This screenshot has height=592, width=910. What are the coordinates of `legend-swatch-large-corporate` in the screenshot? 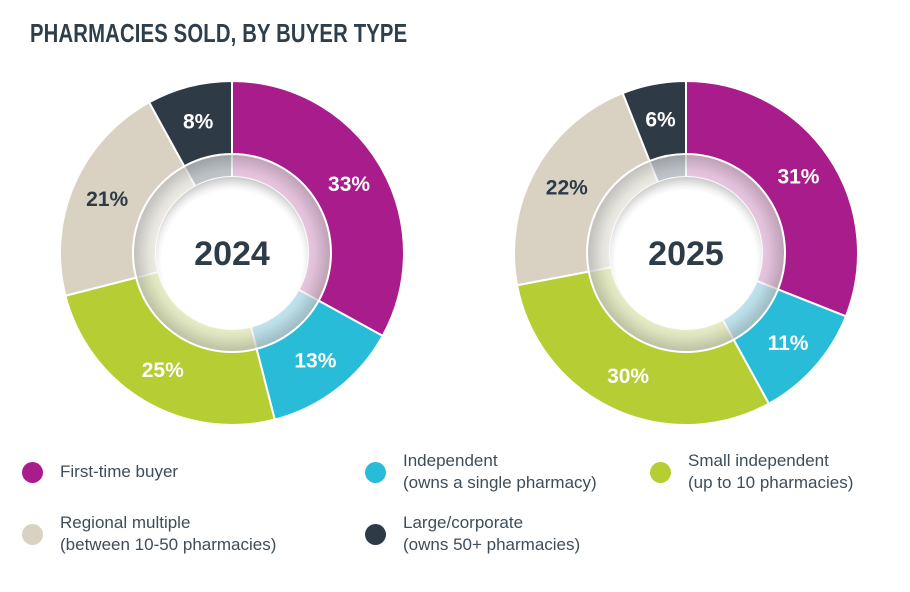 It's located at (375, 534).